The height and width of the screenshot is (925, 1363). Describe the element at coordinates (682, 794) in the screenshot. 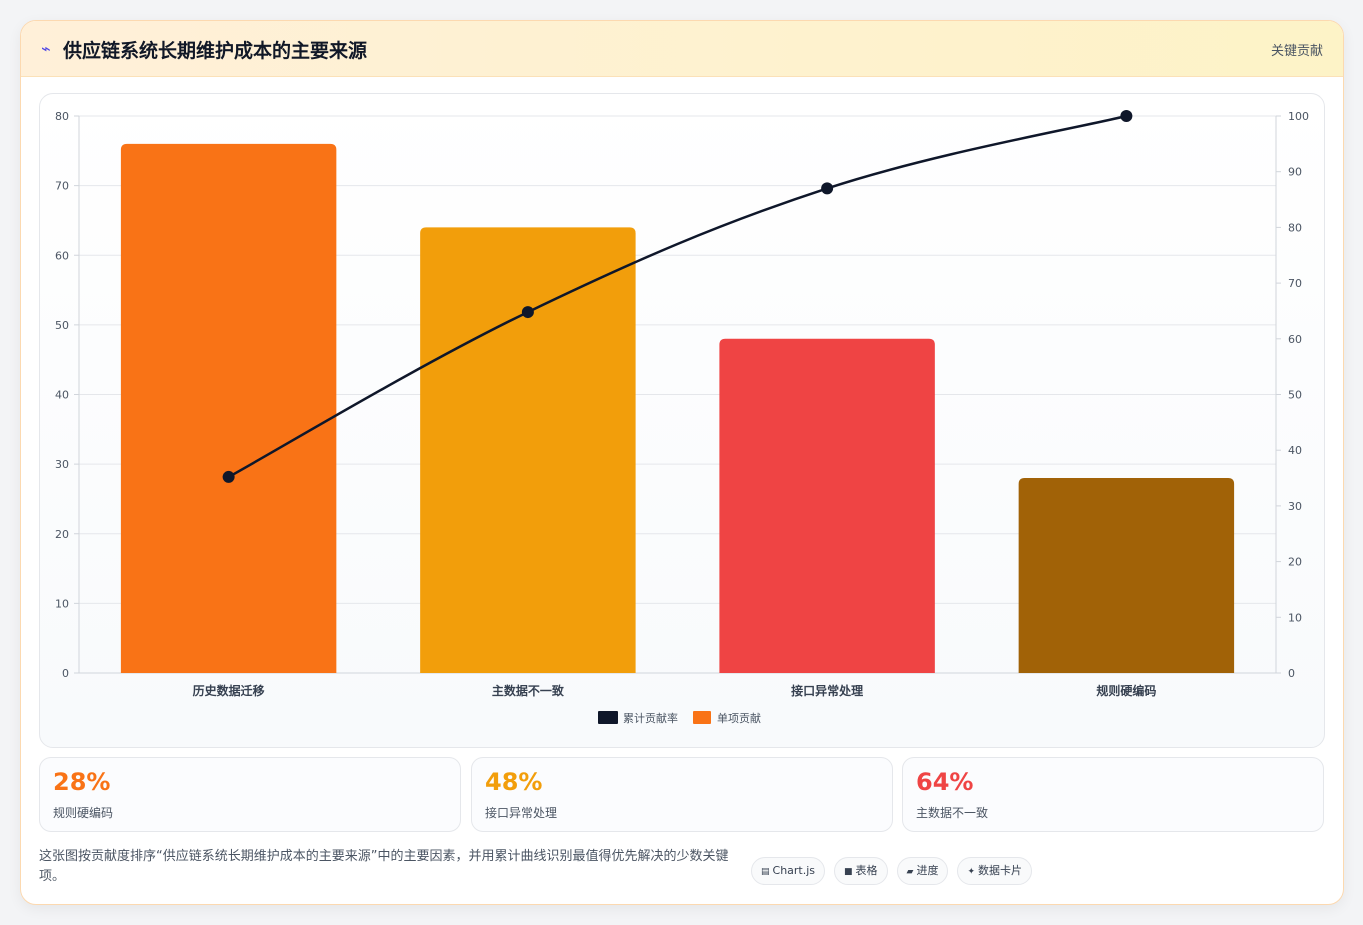

I see `kpi-card-1: 48% 接口异常处理` at that location.